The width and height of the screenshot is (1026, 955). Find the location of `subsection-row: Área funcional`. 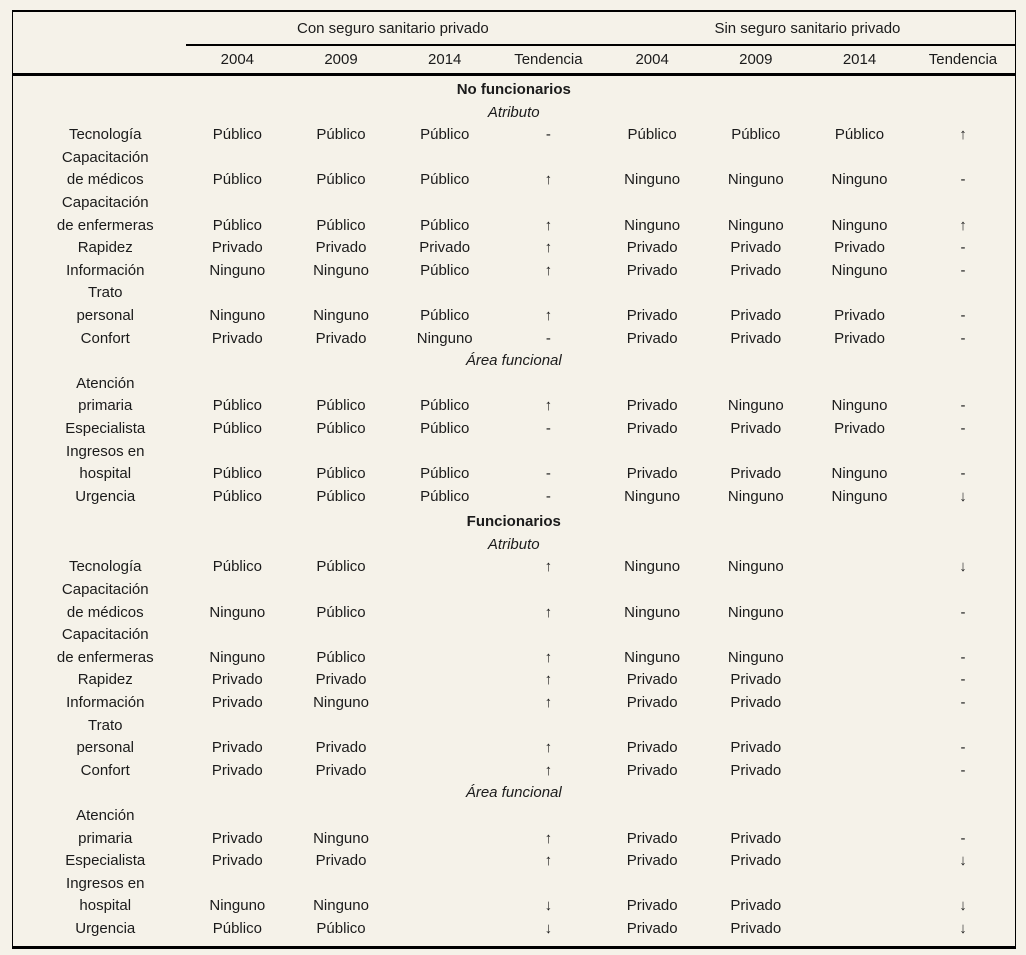

subsection-row: Área funcional is located at coordinates (514, 361).